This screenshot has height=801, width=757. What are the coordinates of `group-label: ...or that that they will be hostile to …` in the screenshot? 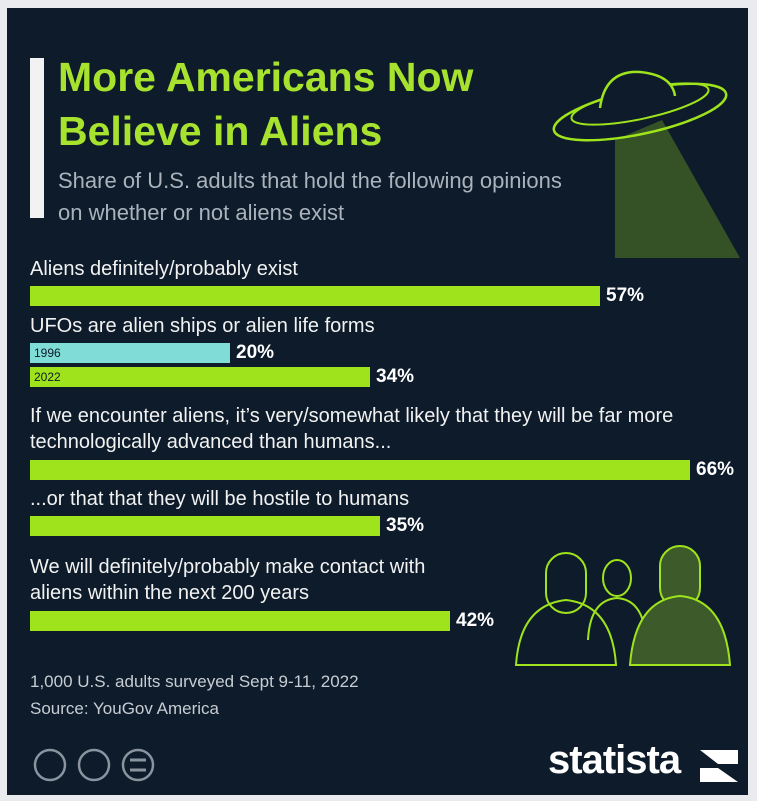 It's located at (220, 499).